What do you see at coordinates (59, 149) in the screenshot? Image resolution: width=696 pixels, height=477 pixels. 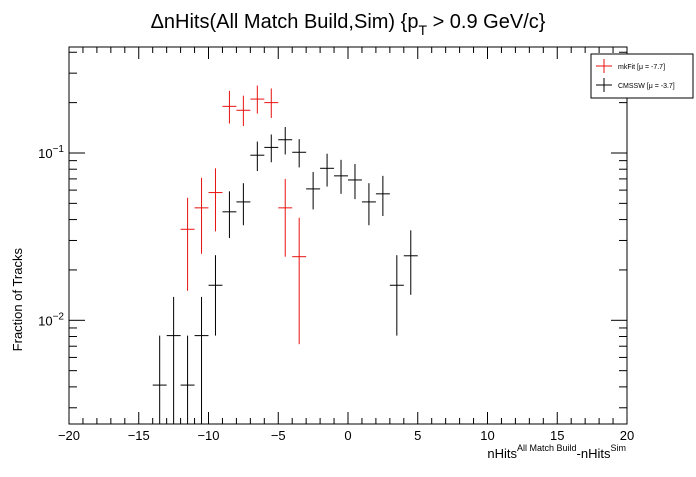 I see `y-tick-label-exponent: −1` at bounding box center [59, 149].